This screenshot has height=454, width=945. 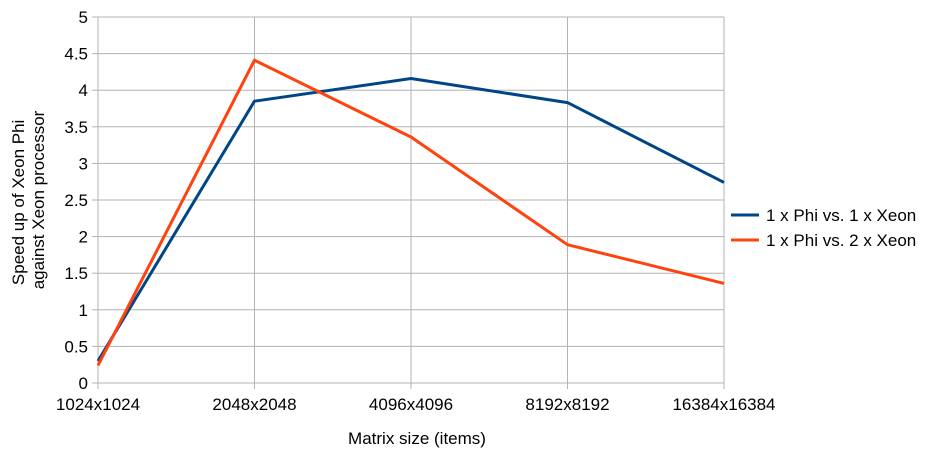 I want to click on y-tick-label: 2, so click(x=83, y=237).